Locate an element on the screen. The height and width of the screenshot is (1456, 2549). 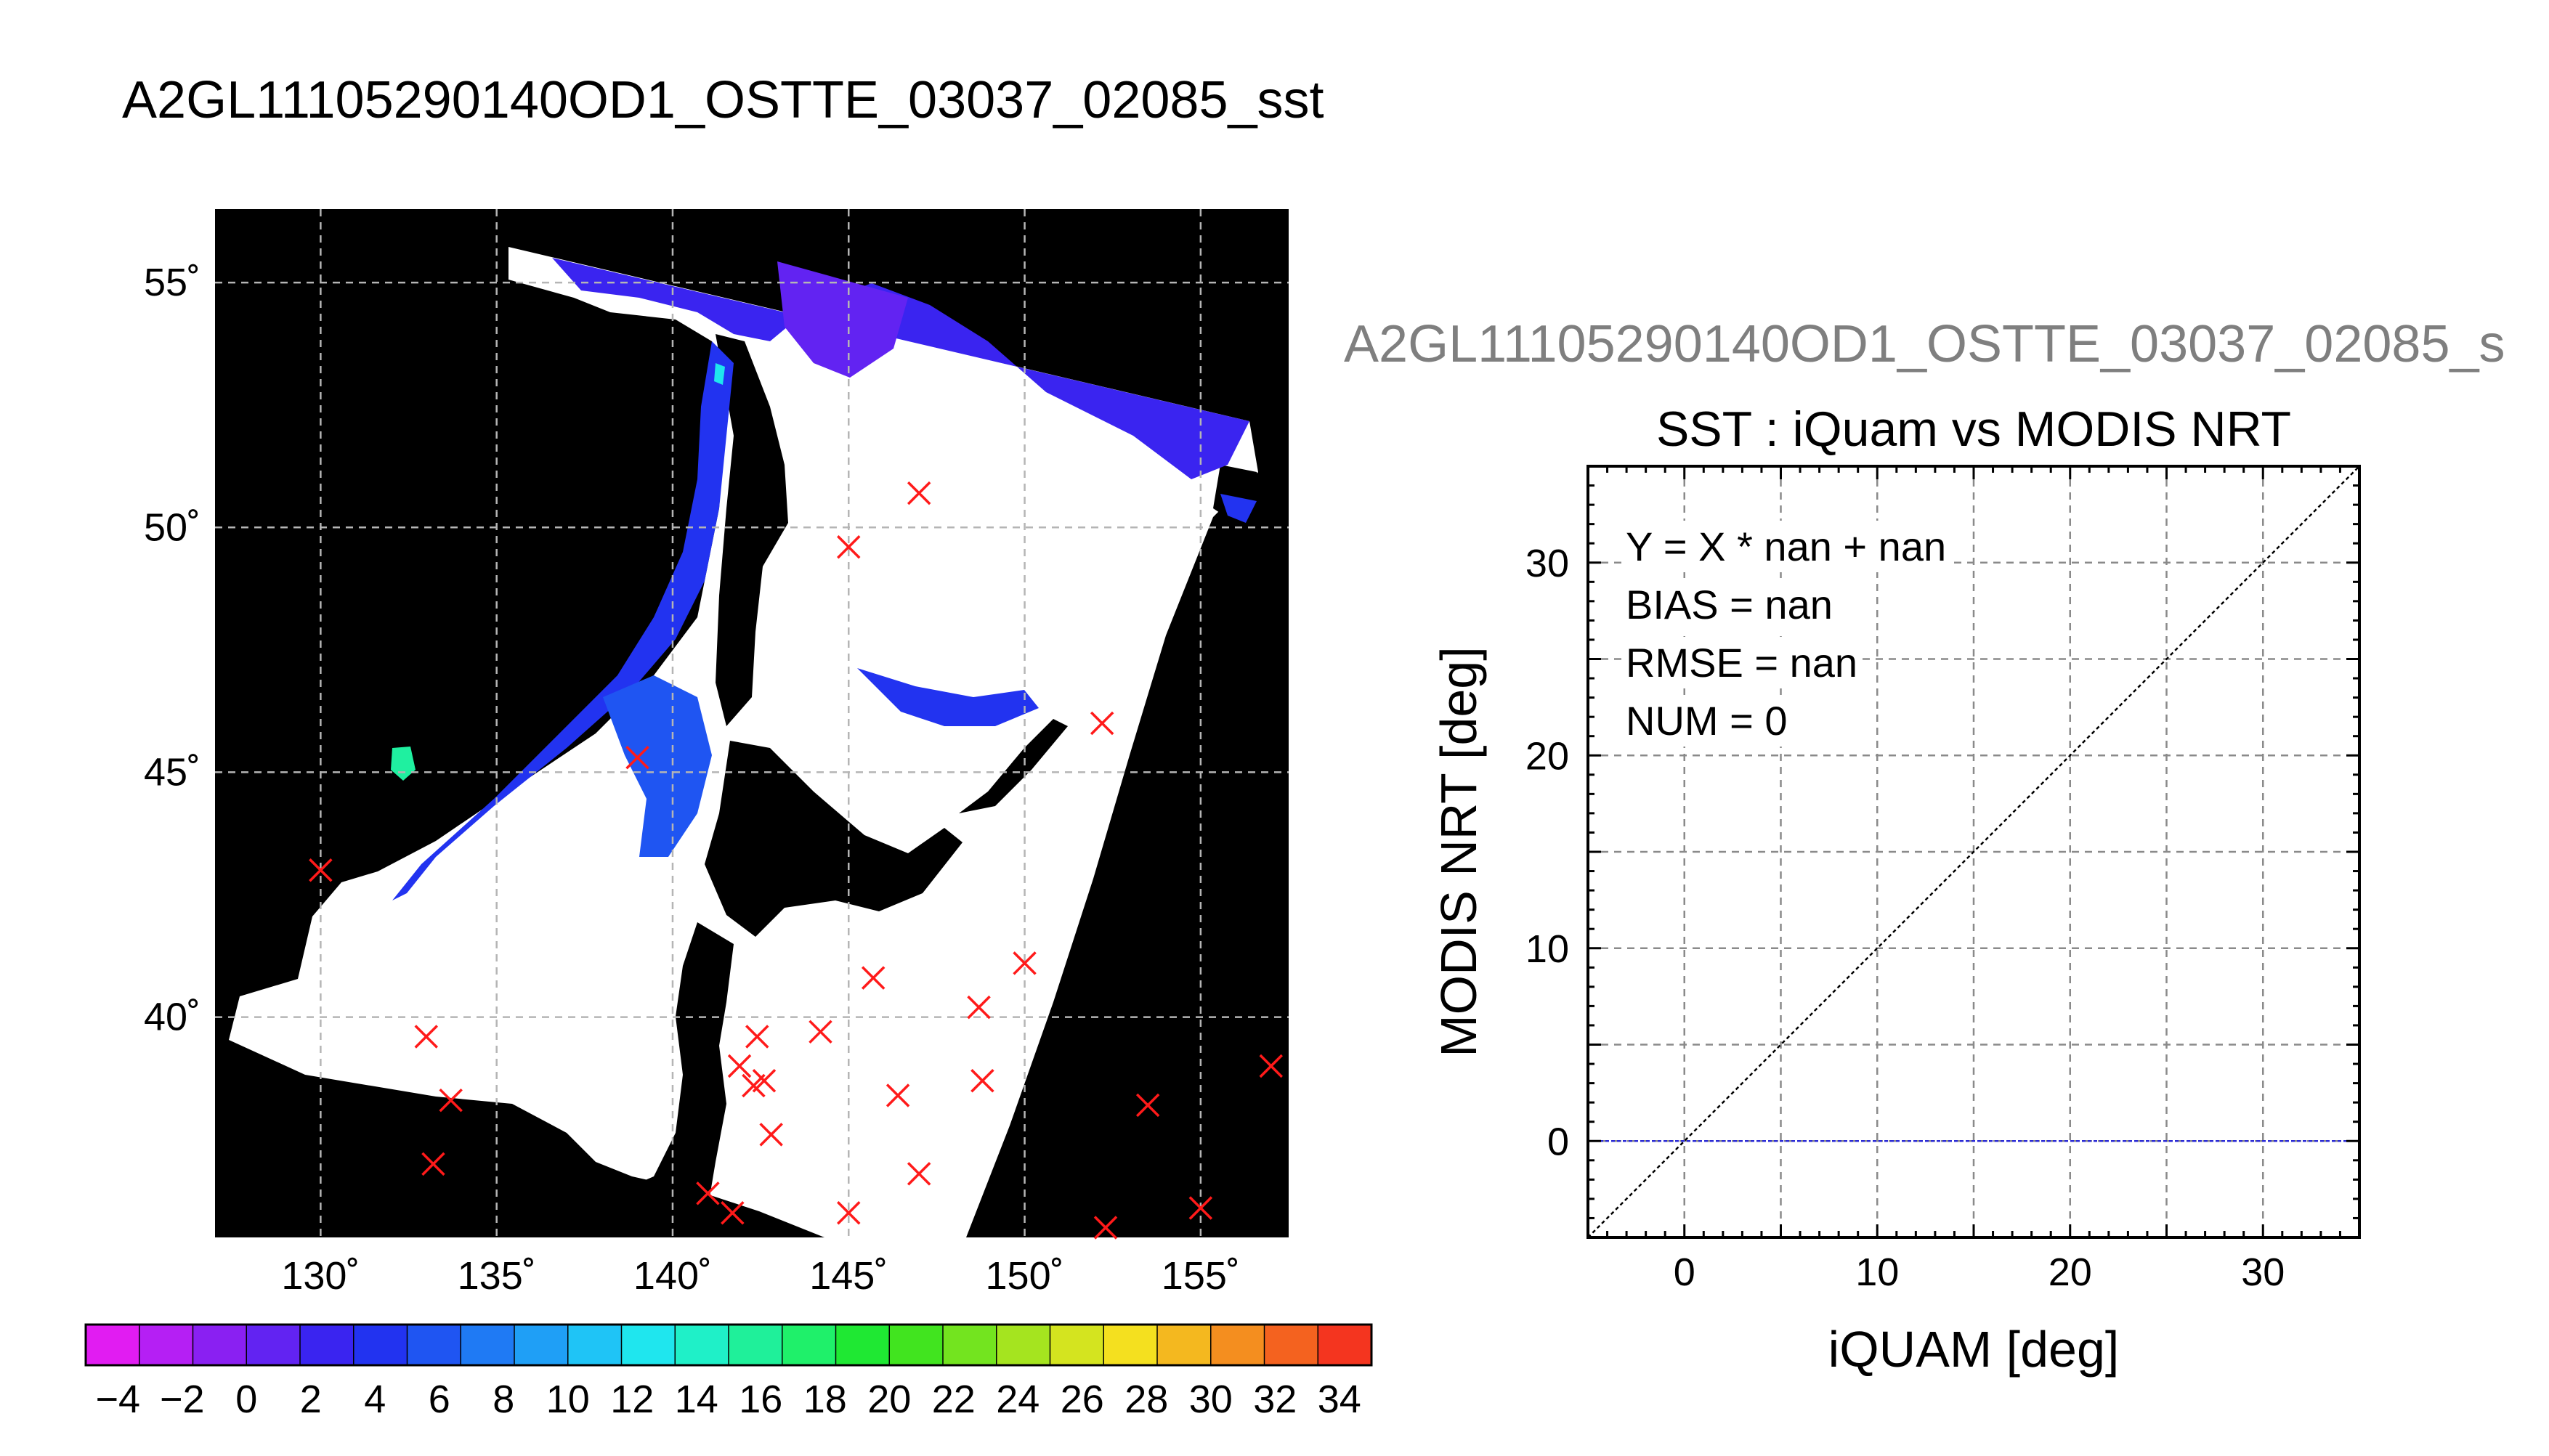
sst-okhotsk-north is located at coordinates (901, 368).